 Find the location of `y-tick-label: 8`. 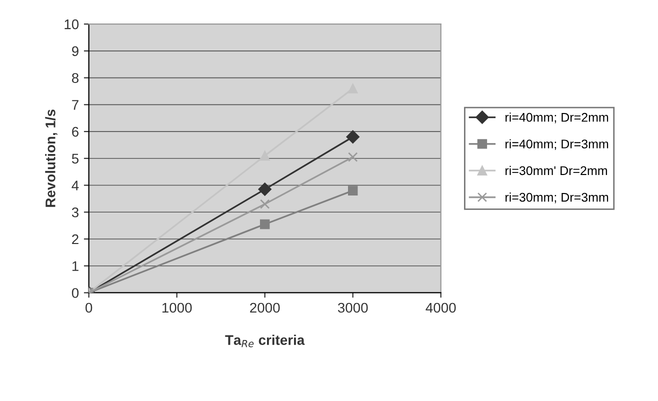

y-tick-label: 8 is located at coordinates (75, 78).